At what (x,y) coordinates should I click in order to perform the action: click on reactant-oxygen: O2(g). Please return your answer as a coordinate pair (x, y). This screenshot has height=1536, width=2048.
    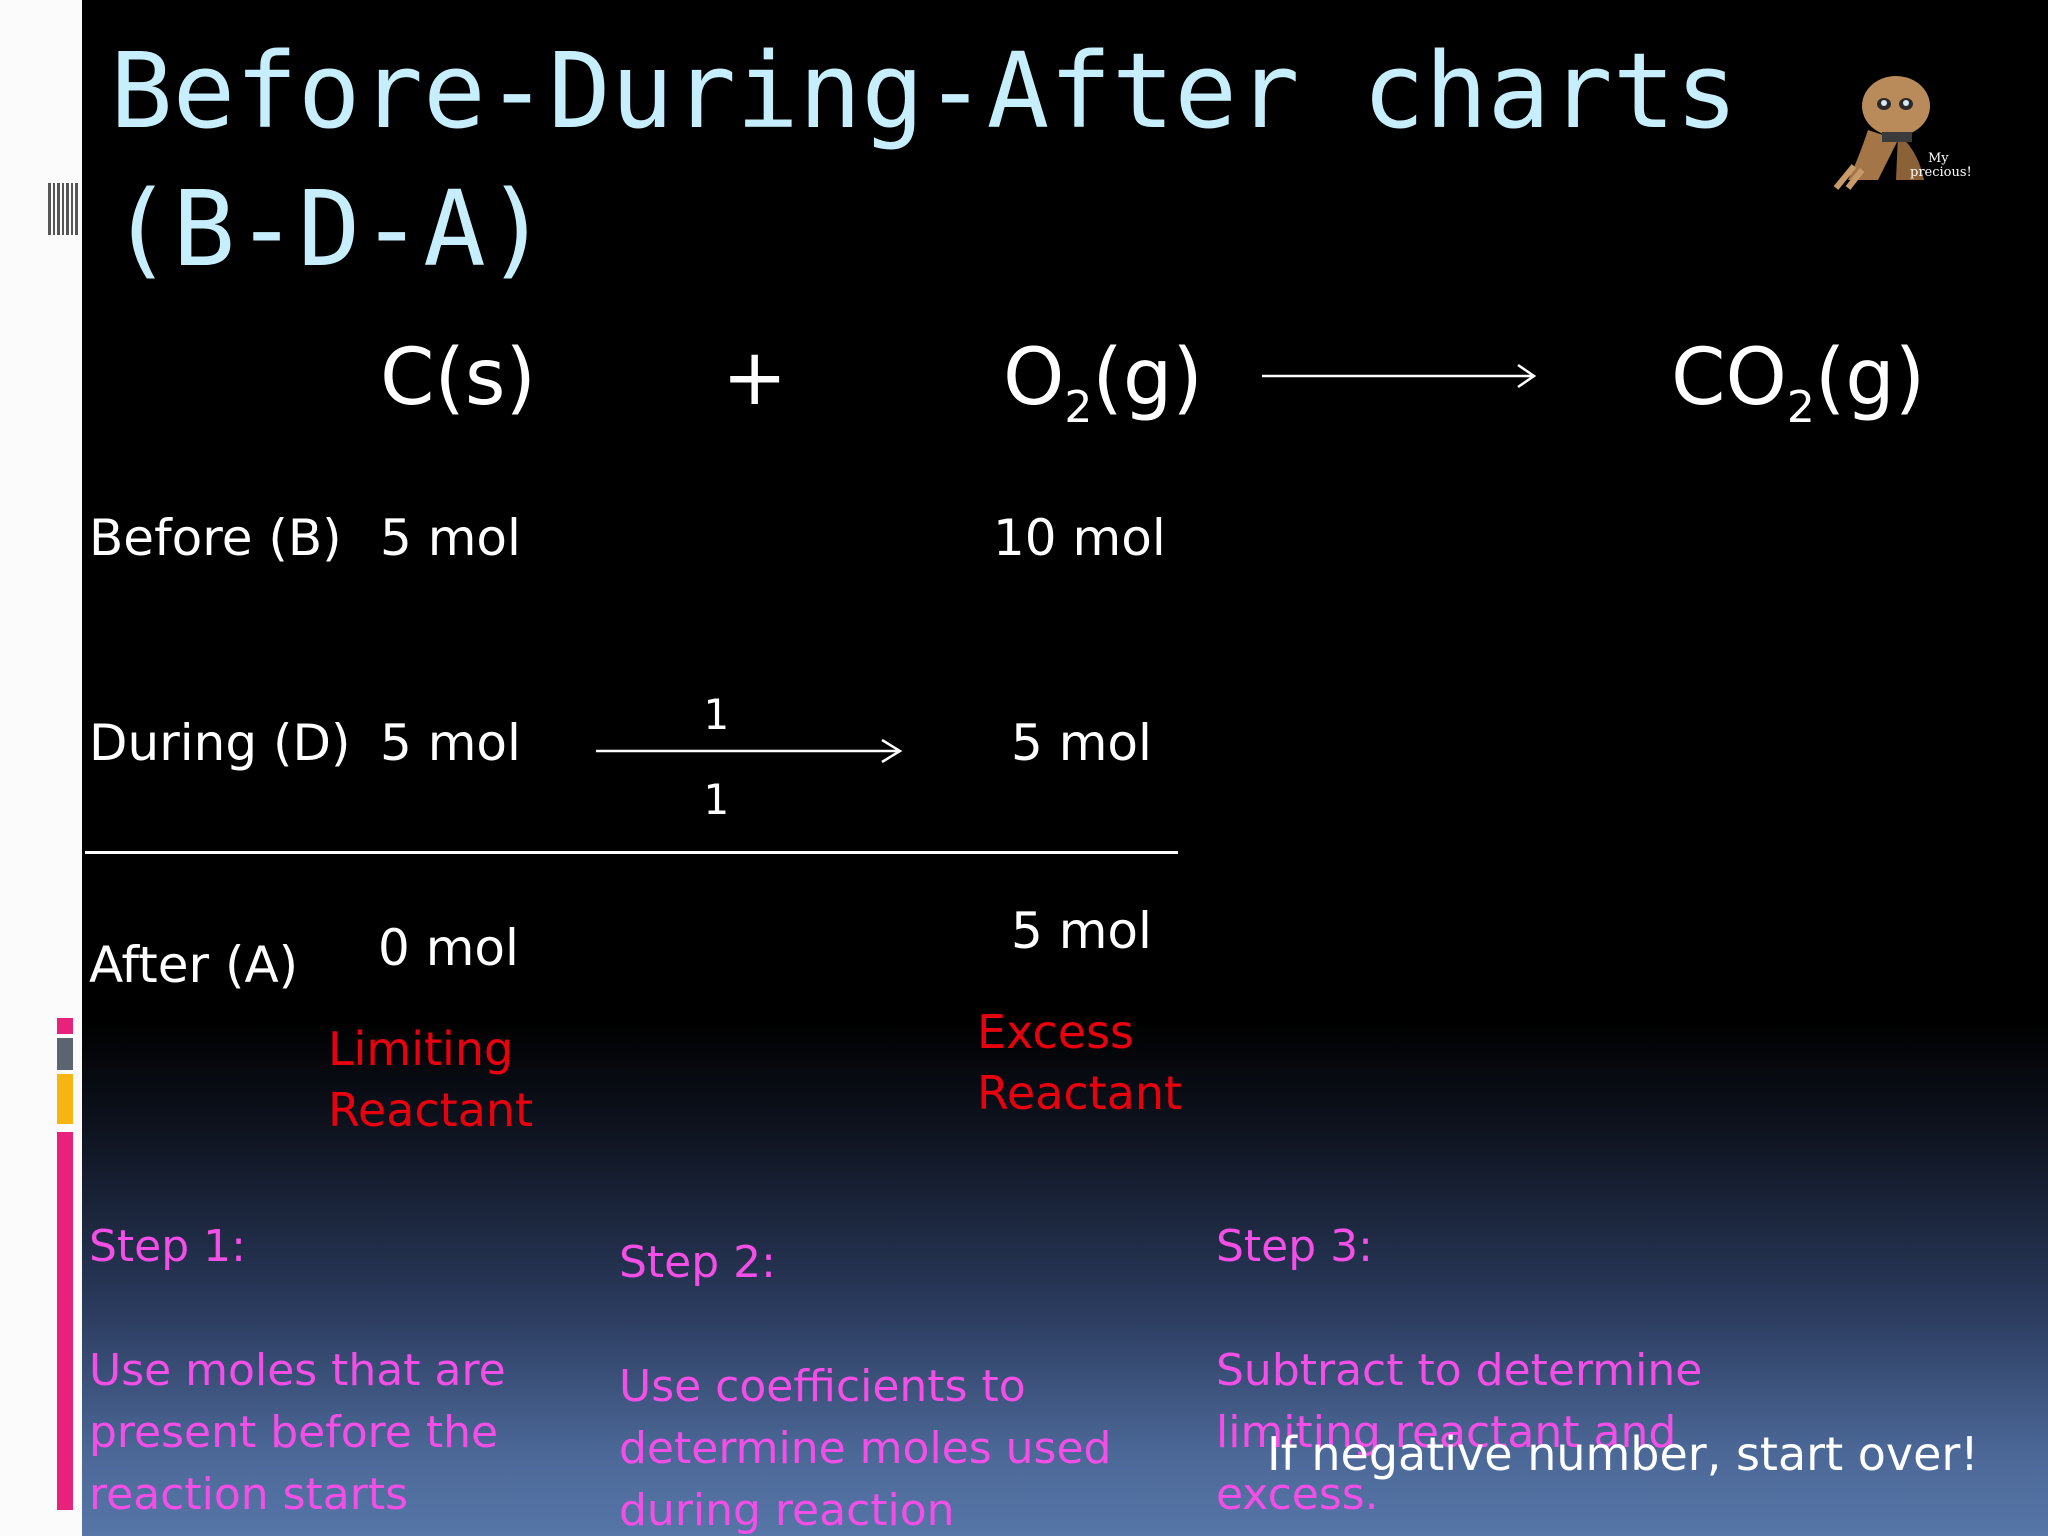
    Looking at the image, I should click on (1103, 381).